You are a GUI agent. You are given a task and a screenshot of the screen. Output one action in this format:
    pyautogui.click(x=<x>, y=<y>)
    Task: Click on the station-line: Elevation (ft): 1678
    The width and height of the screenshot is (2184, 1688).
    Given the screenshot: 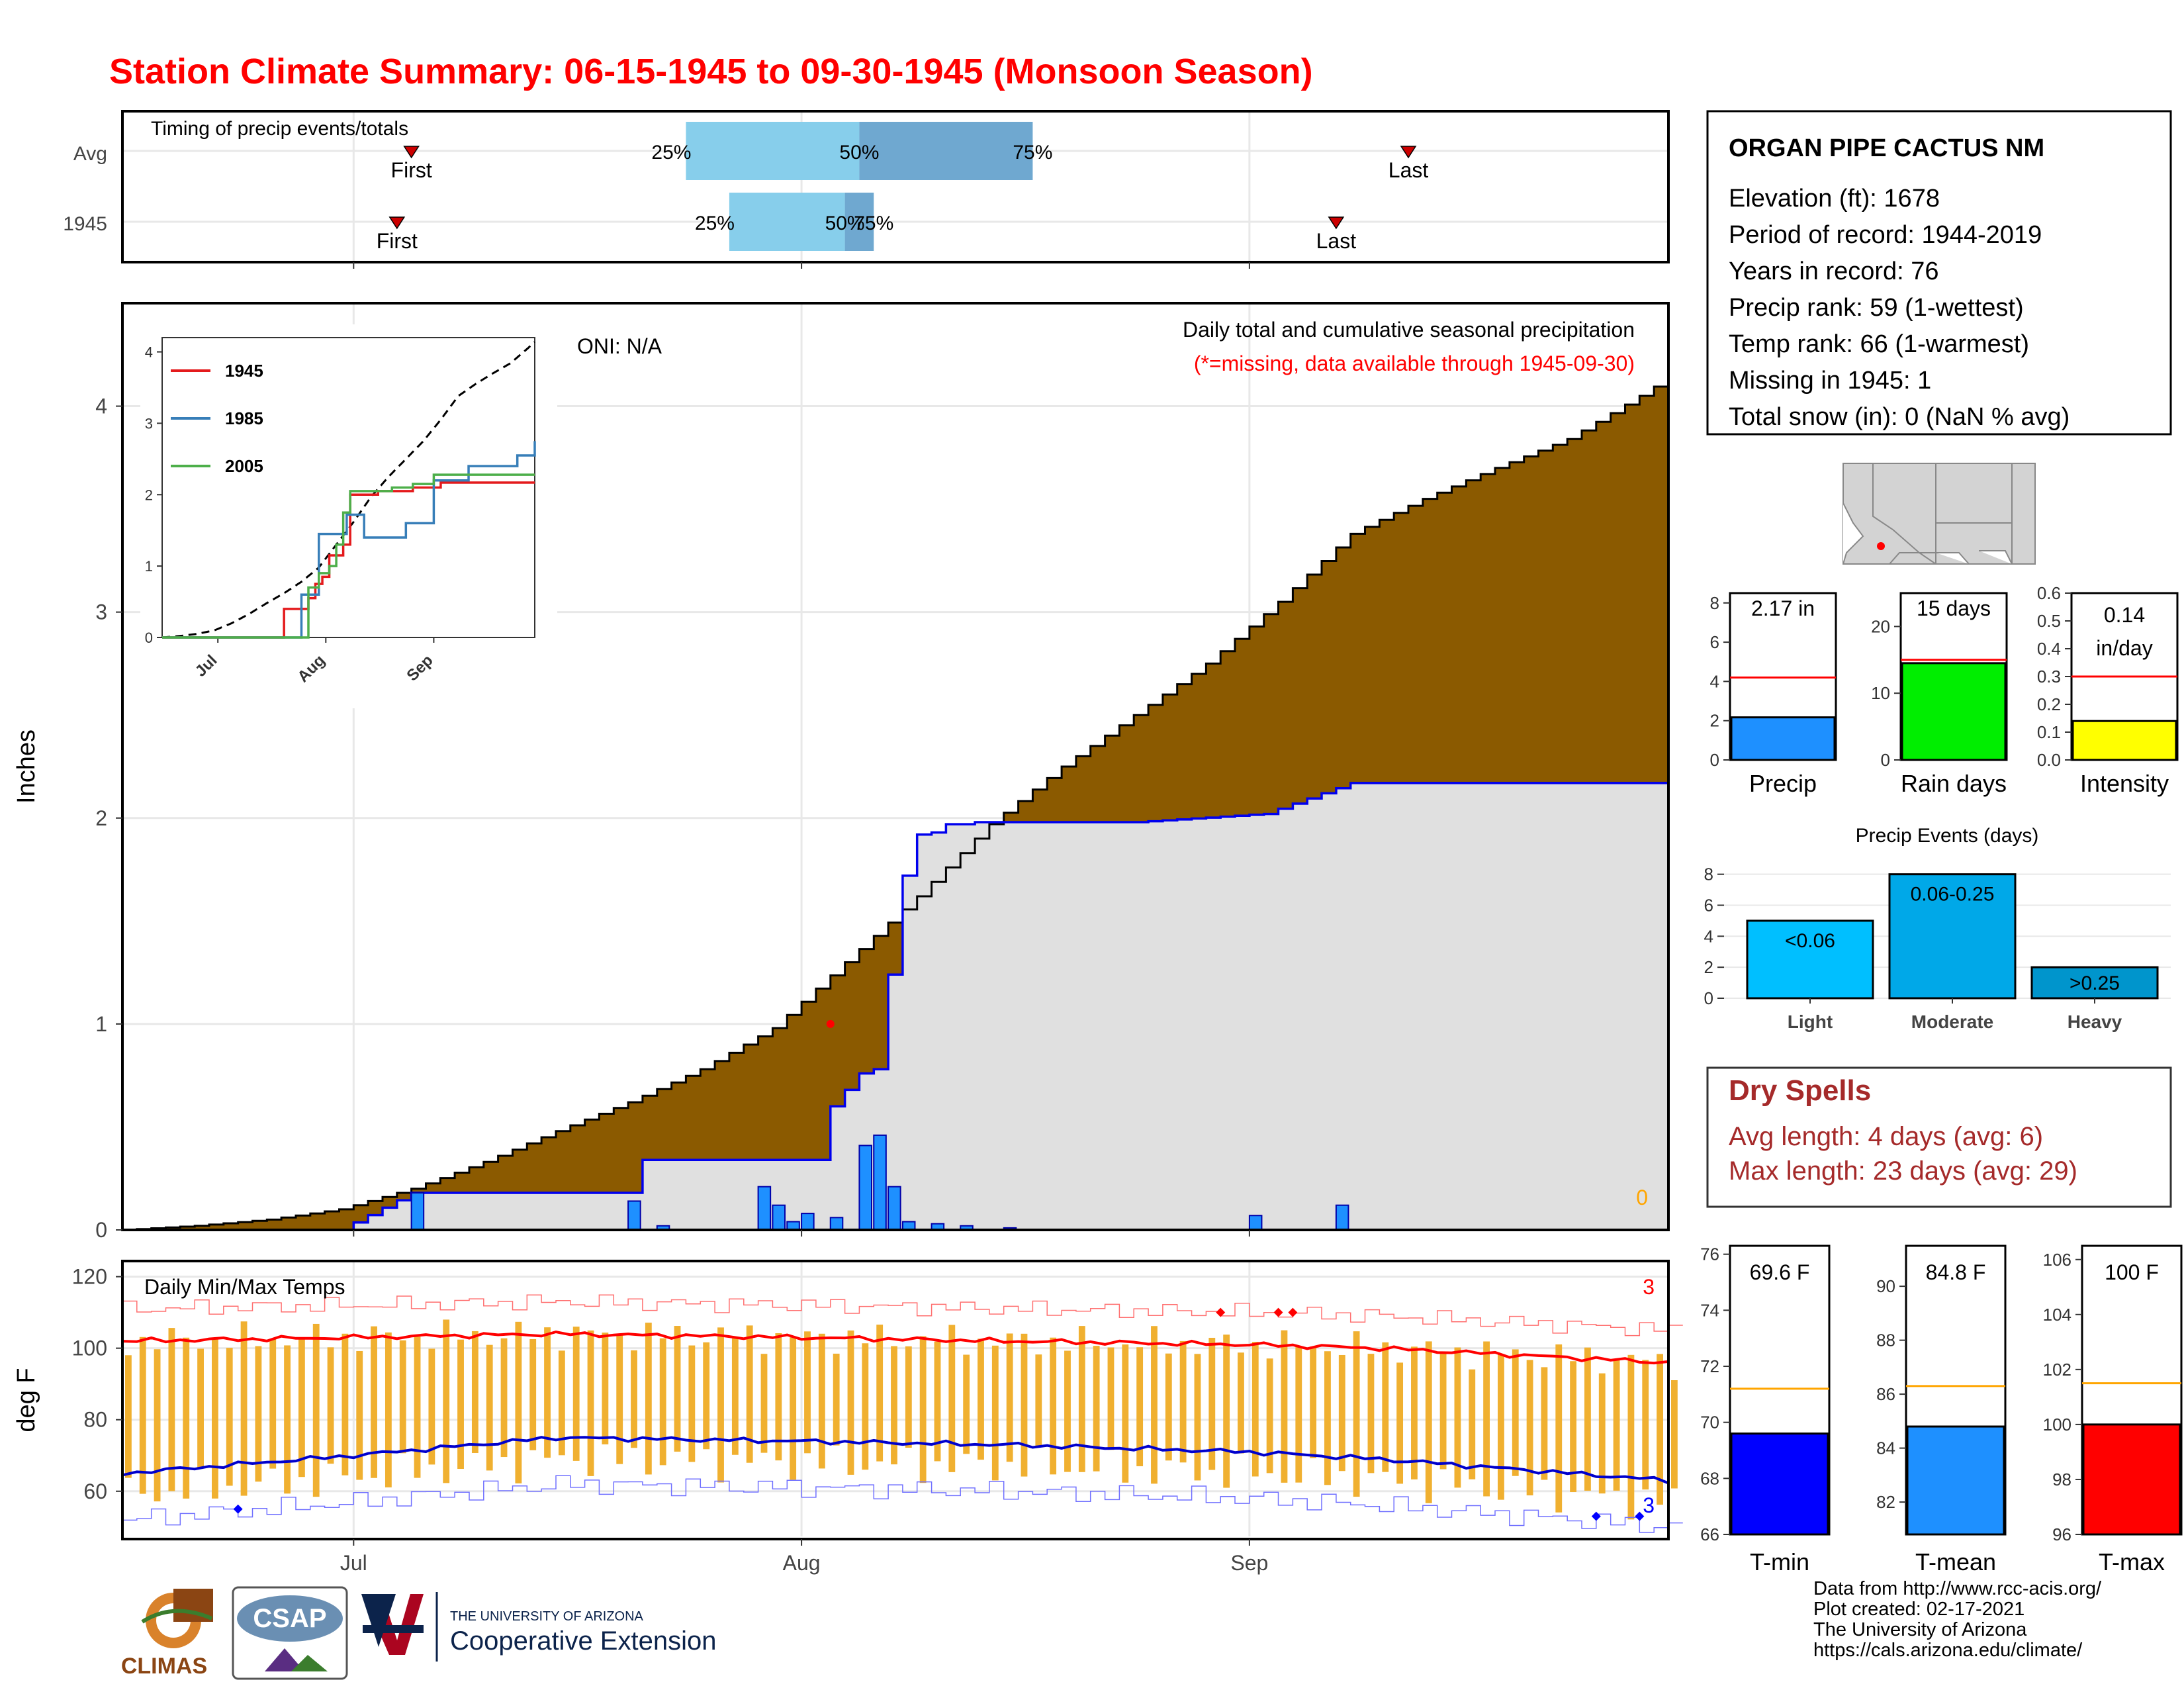 What is the action you would take?
    pyautogui.click(x=1834, y=198)
    